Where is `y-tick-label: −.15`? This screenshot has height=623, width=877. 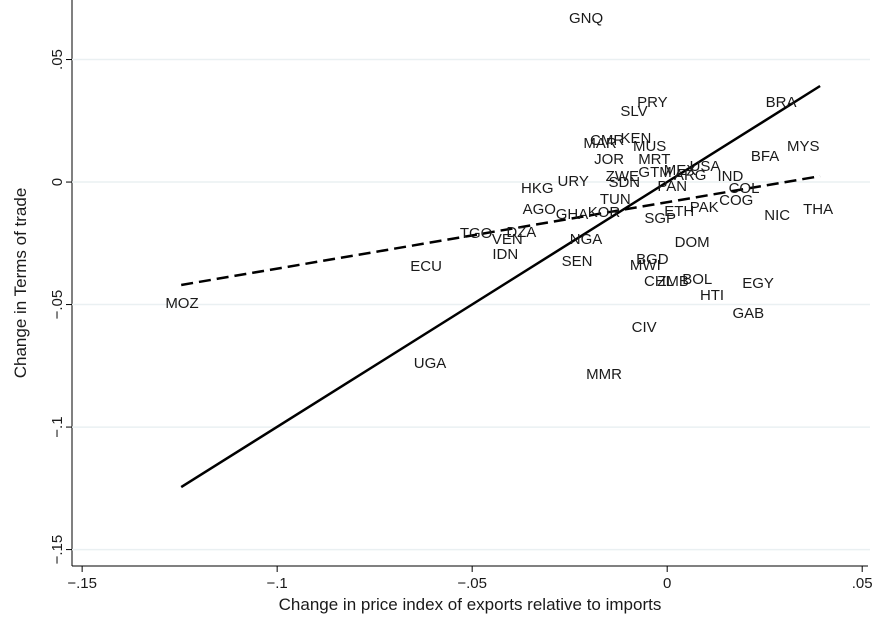 y-tick-label: −.15 is located at coordinates (57, 550).